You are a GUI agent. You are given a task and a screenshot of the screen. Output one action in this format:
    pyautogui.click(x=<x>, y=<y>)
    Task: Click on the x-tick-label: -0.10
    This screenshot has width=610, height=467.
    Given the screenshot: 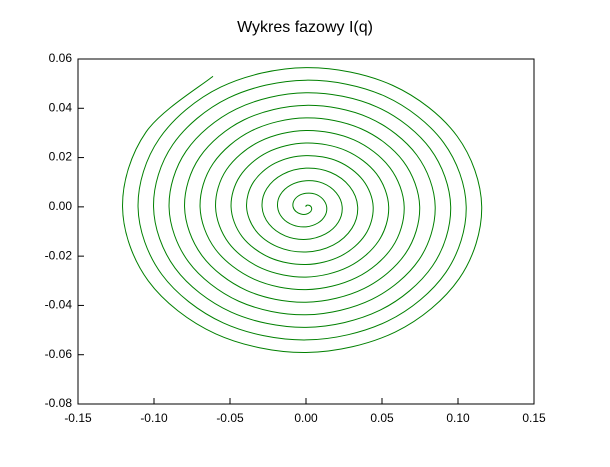 What is the action you would take?
    pyautogui.click(x=154, y=418)
    